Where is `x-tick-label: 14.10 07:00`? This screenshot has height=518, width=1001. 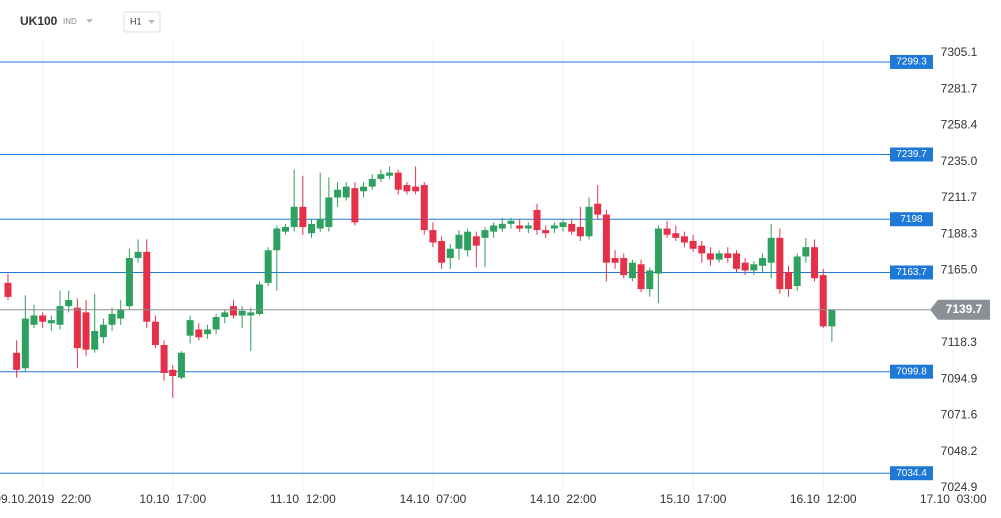
x-tick-label: 14.10 07:00 is located at coordinates (433, 499).